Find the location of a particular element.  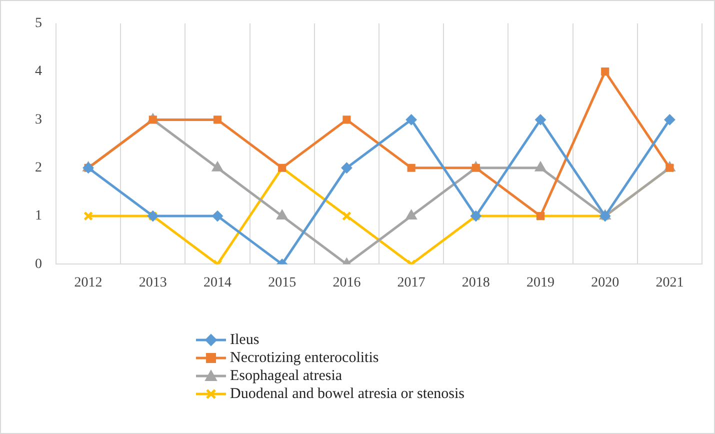

y-tick-label: 4 is located at coordinates (38, 72).